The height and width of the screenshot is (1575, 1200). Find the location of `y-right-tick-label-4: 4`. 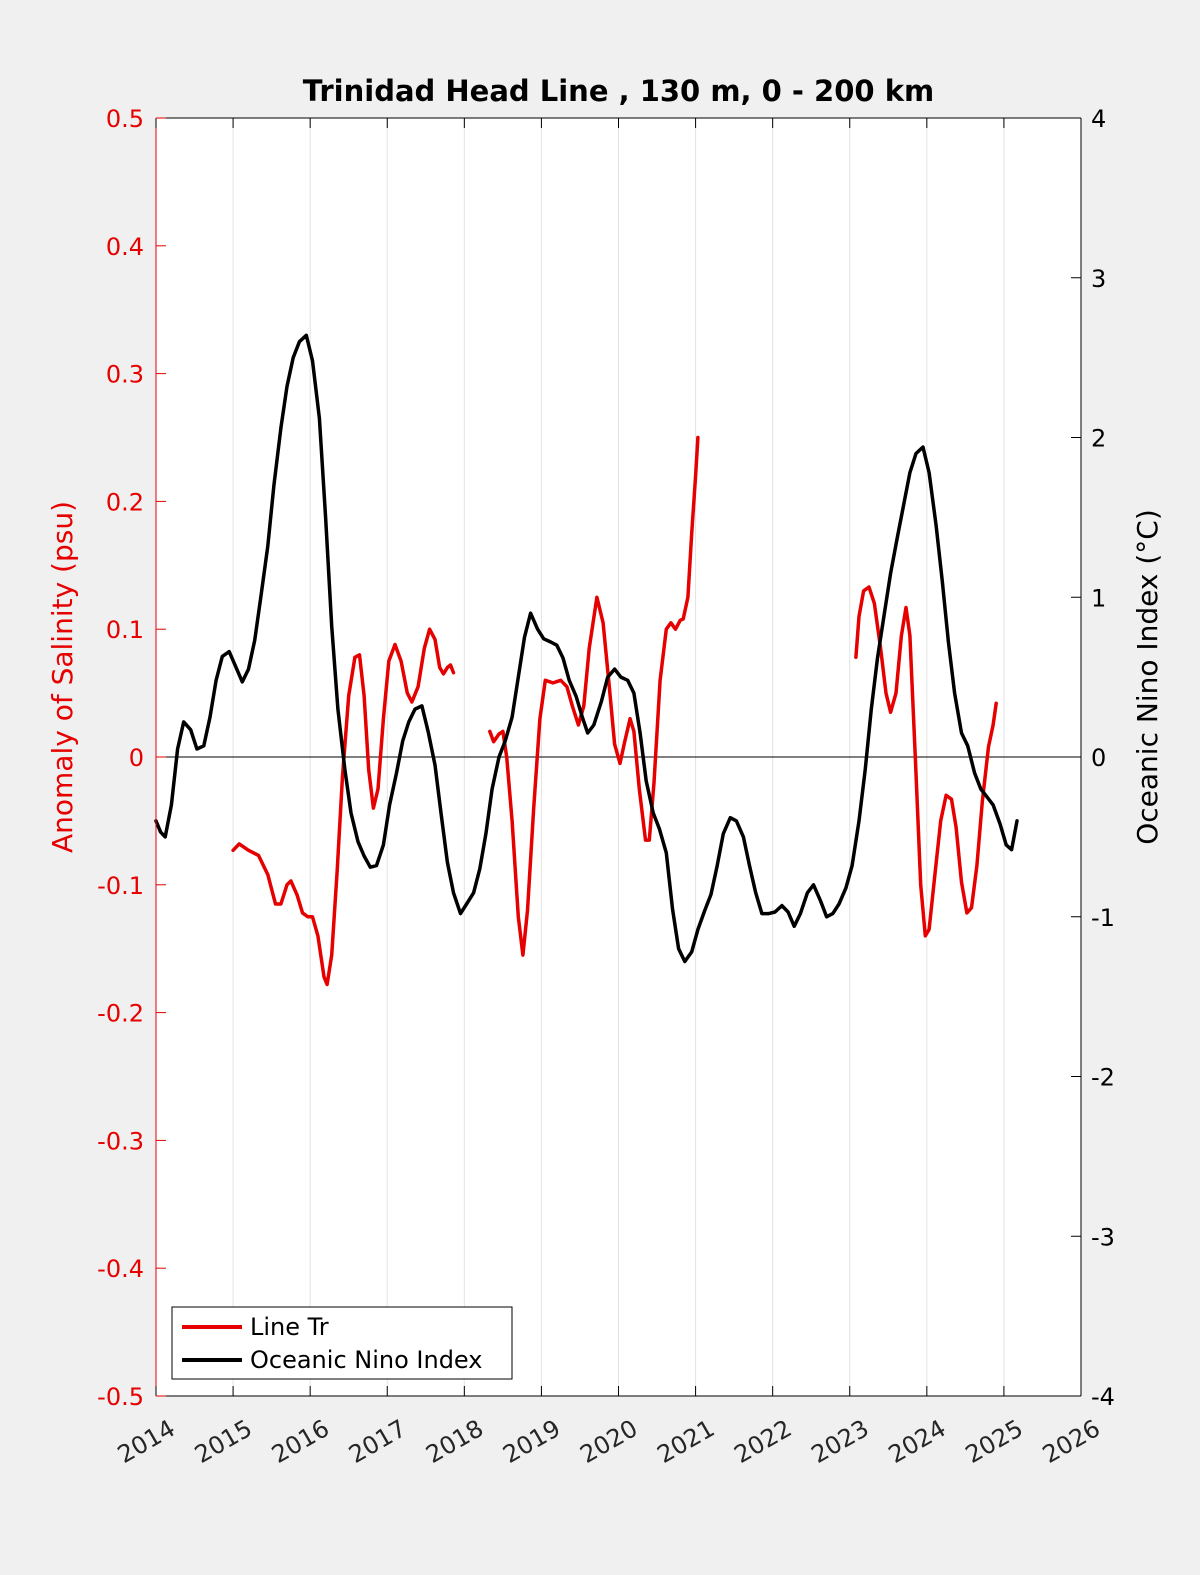

y-right-tick-label-4: 4 is located at coordinates (1098, 119).